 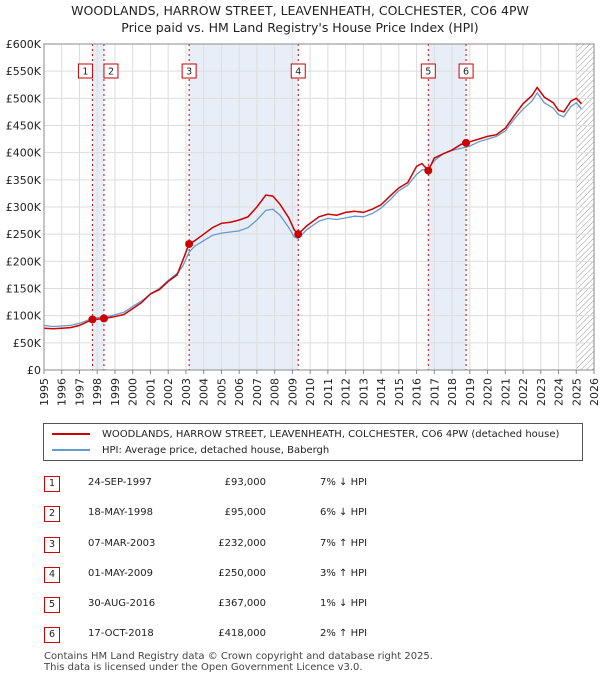 What do you see at coordinates (242, 633) in the screenshot?
I see `sale-price: £418,000` at bounding box center [242, 633].